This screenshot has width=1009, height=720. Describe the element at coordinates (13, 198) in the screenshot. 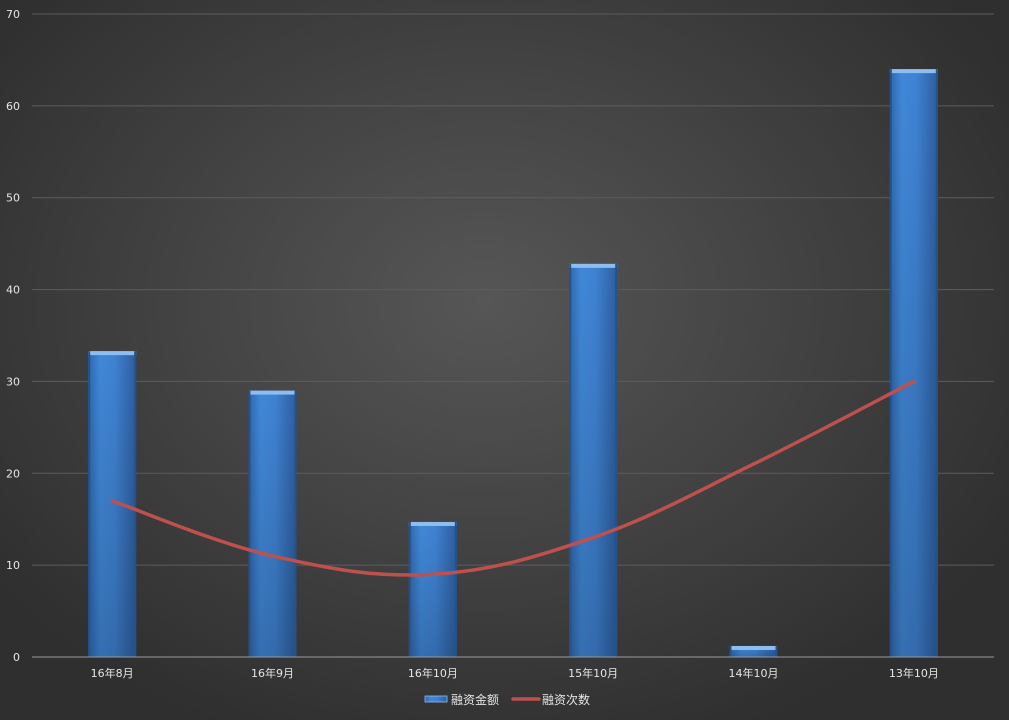

I see `y-tick-label: 50` at that location.